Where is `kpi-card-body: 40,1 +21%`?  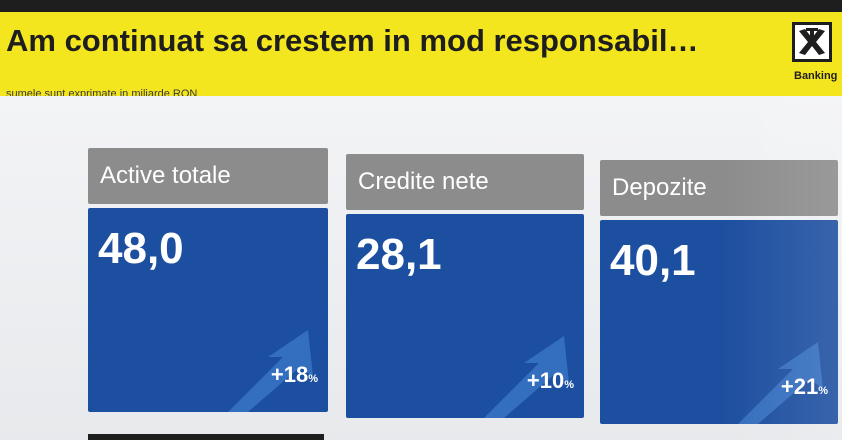 kpi-card-body: 40,1 +21% is located at coordinates (719, 322).